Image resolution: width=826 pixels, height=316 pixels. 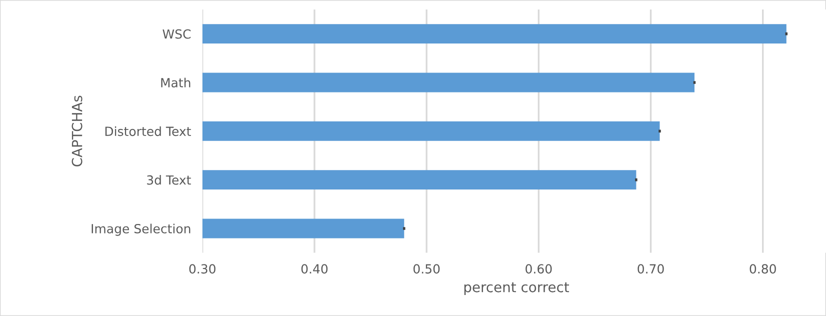 I want to click on x-tick-label: 0.30, so click(x=202, y=269).